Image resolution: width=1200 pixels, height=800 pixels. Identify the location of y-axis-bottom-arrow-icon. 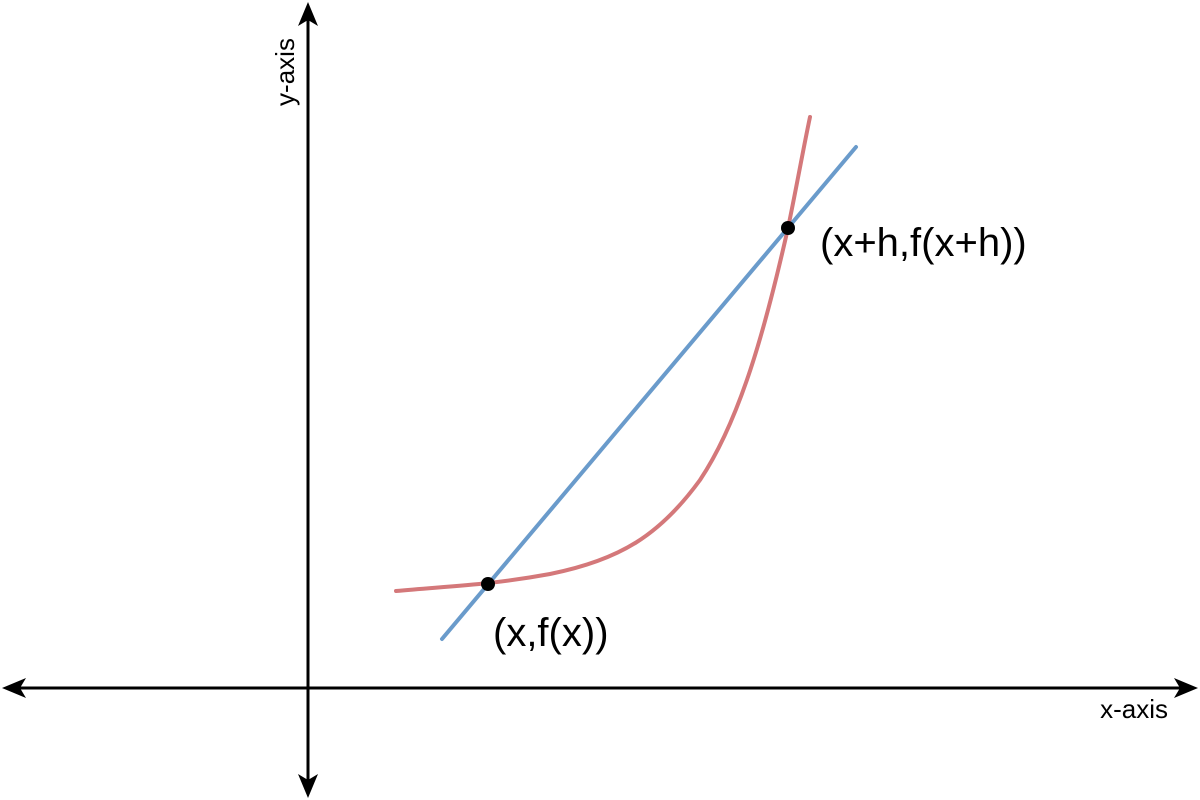
(308, 786).